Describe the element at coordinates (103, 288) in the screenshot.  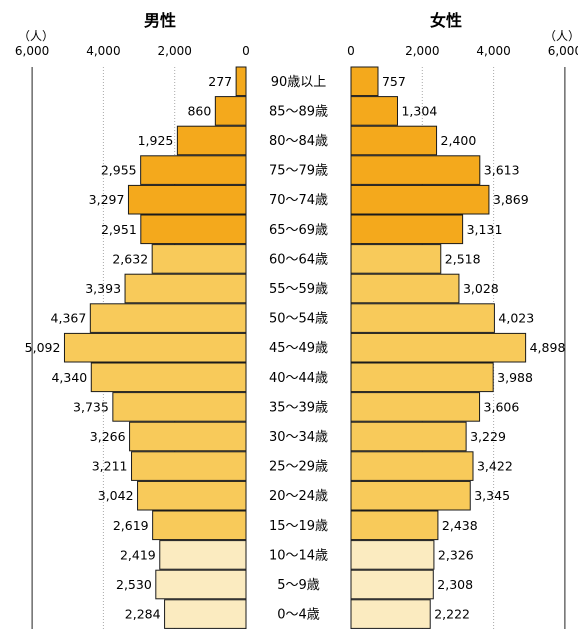
I see `male-value-label: 3,393` at that location.